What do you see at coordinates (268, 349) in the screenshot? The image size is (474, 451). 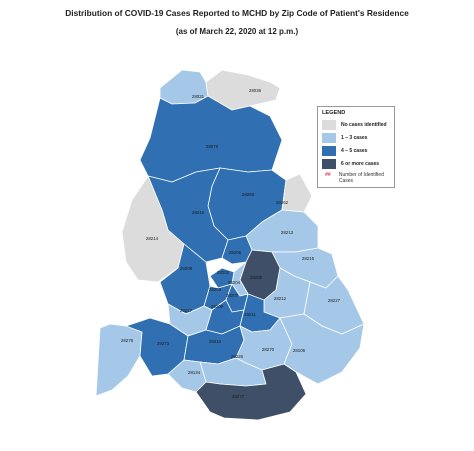 I see `zip-label-28270: 28270` at bounding box center [268, 349].